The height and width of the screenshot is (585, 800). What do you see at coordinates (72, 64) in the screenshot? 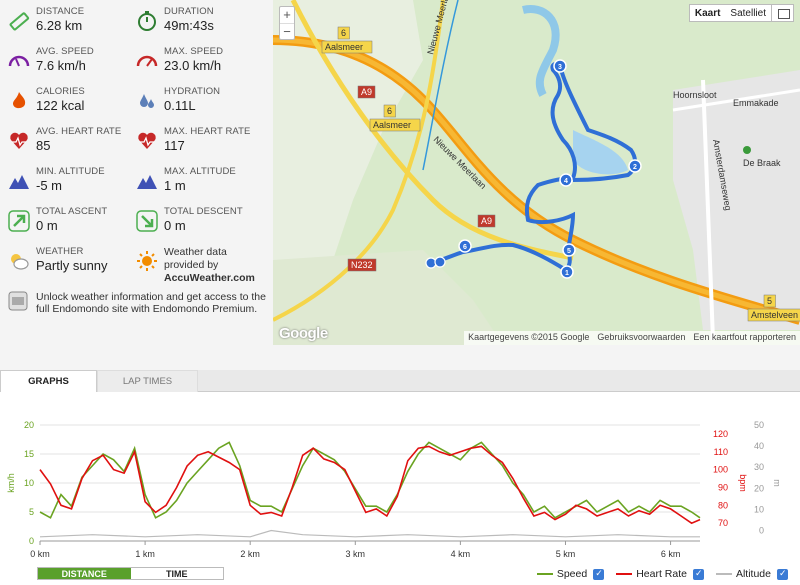
I see `stat-avg-speed: AVG. SPEED 7.6 km/h` at bounding box center [72, 64].